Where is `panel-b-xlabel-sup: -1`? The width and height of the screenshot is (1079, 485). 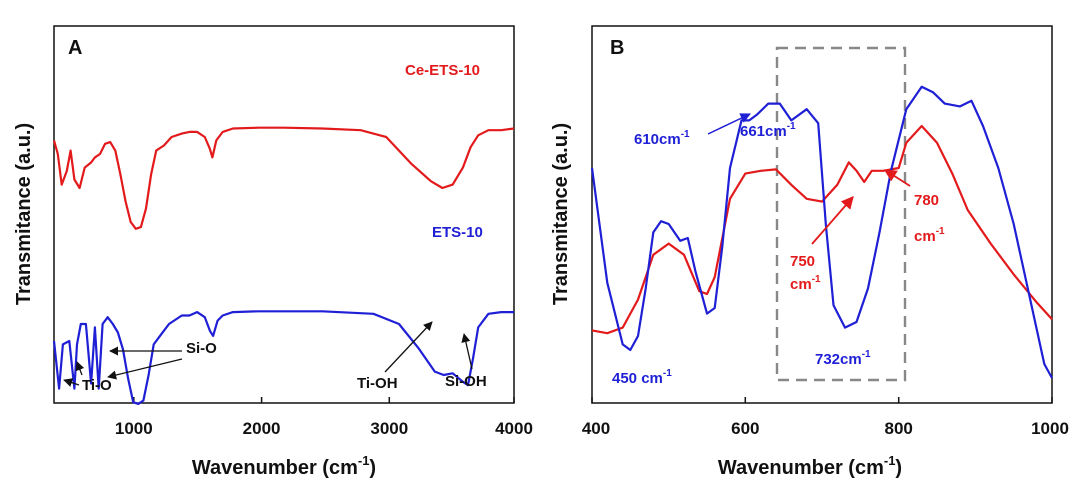 panel-b-xlabel-sup: -1 is located at coordinates (890, 460).